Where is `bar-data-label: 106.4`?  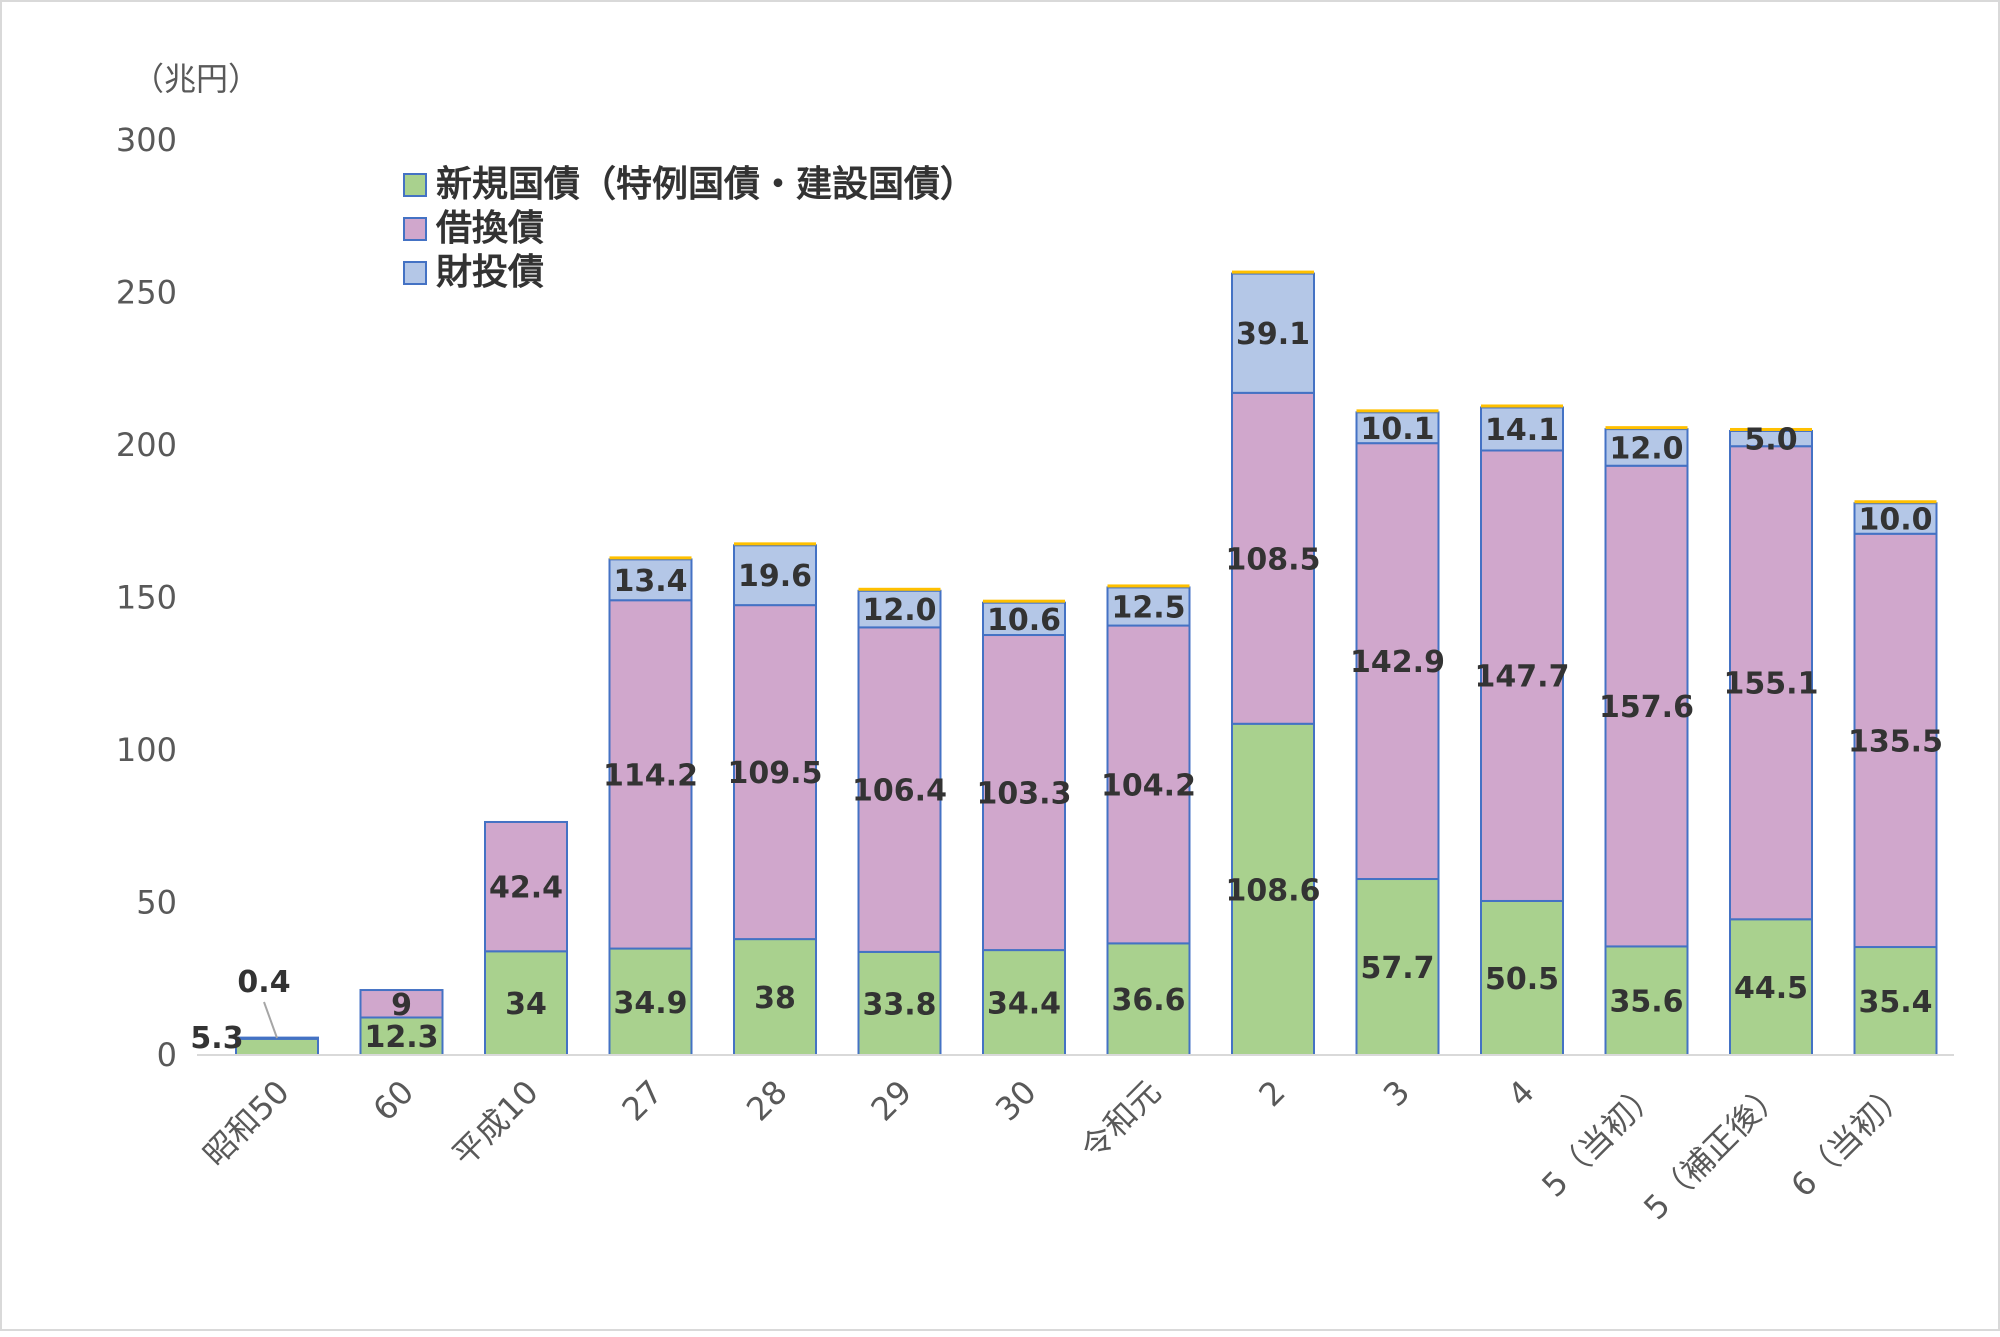 bar-data-label: 106.4 is located at coordinates (899, 791).